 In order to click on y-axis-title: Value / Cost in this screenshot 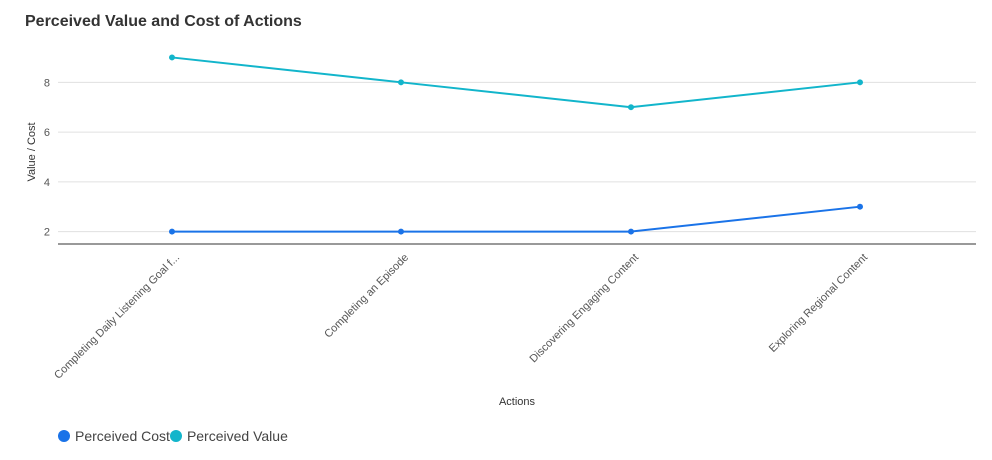, I will do `click(32, 151)`.